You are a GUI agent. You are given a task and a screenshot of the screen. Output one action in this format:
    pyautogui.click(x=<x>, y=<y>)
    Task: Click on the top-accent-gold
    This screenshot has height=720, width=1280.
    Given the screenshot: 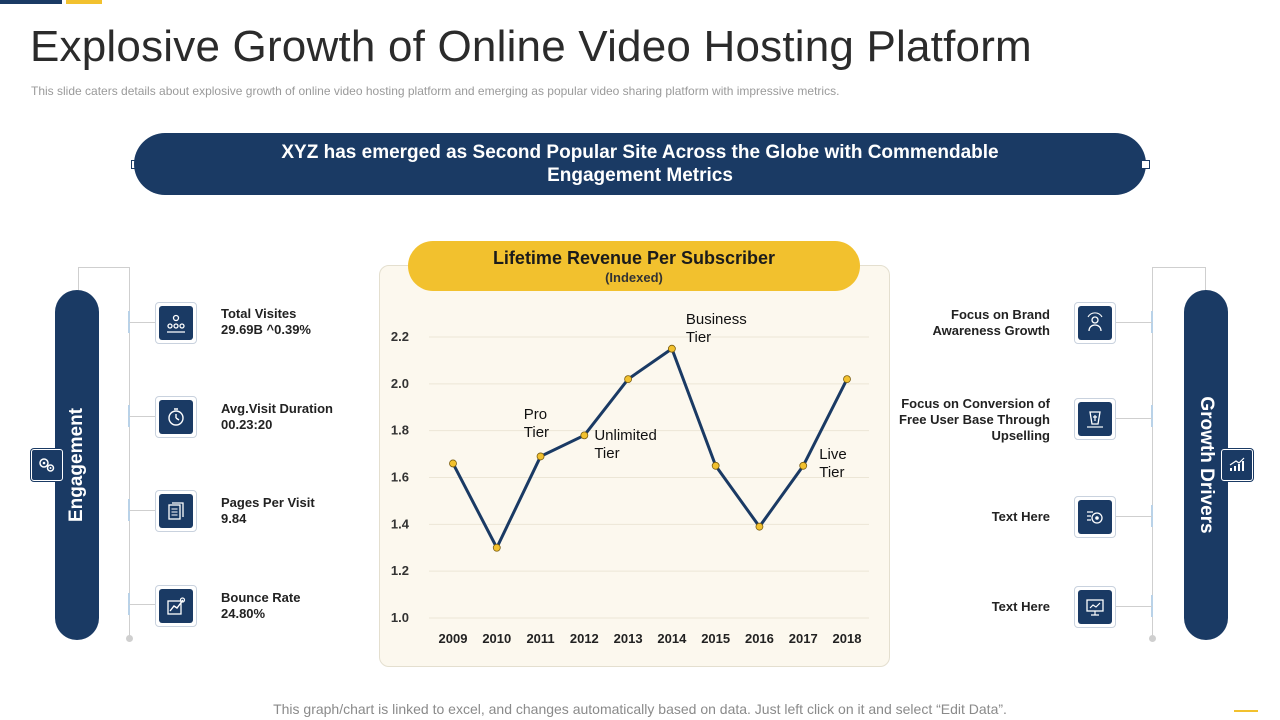 What is the action you would take?
    pyautogui.click(x=84, y=2)
    